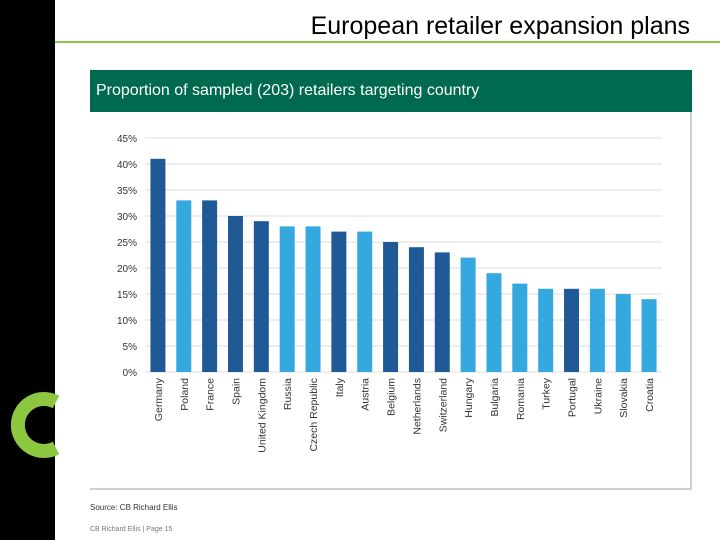  Describe the element at coordinates (185, 394) in the screenshot. I see `x-tick-label: Poland` at that location.